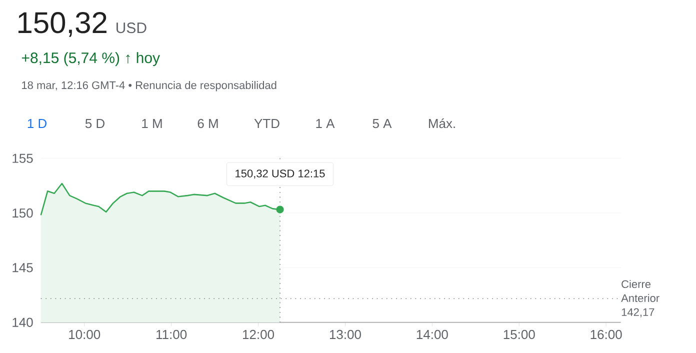  Describe the element at coordinates (432, 335) in the screenshot. I see `x-tick-label: 14:00` at that location.